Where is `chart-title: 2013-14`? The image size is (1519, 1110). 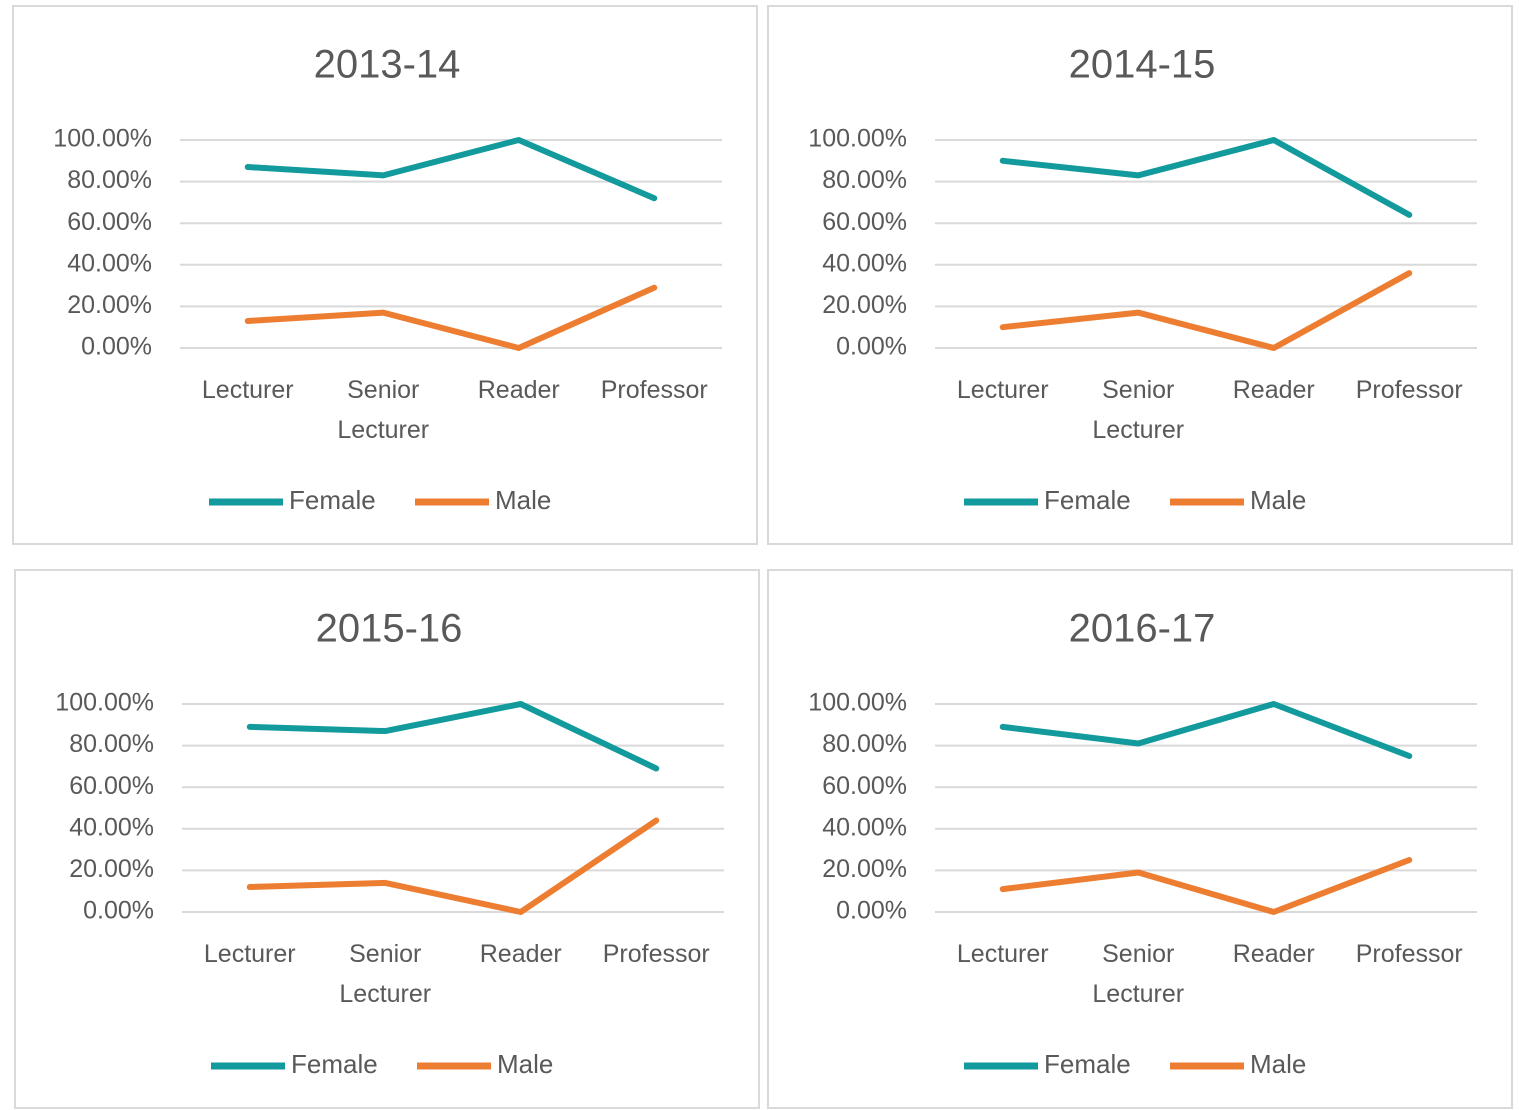
chart-title: 2013-14 is located at coordinates (387, 65).